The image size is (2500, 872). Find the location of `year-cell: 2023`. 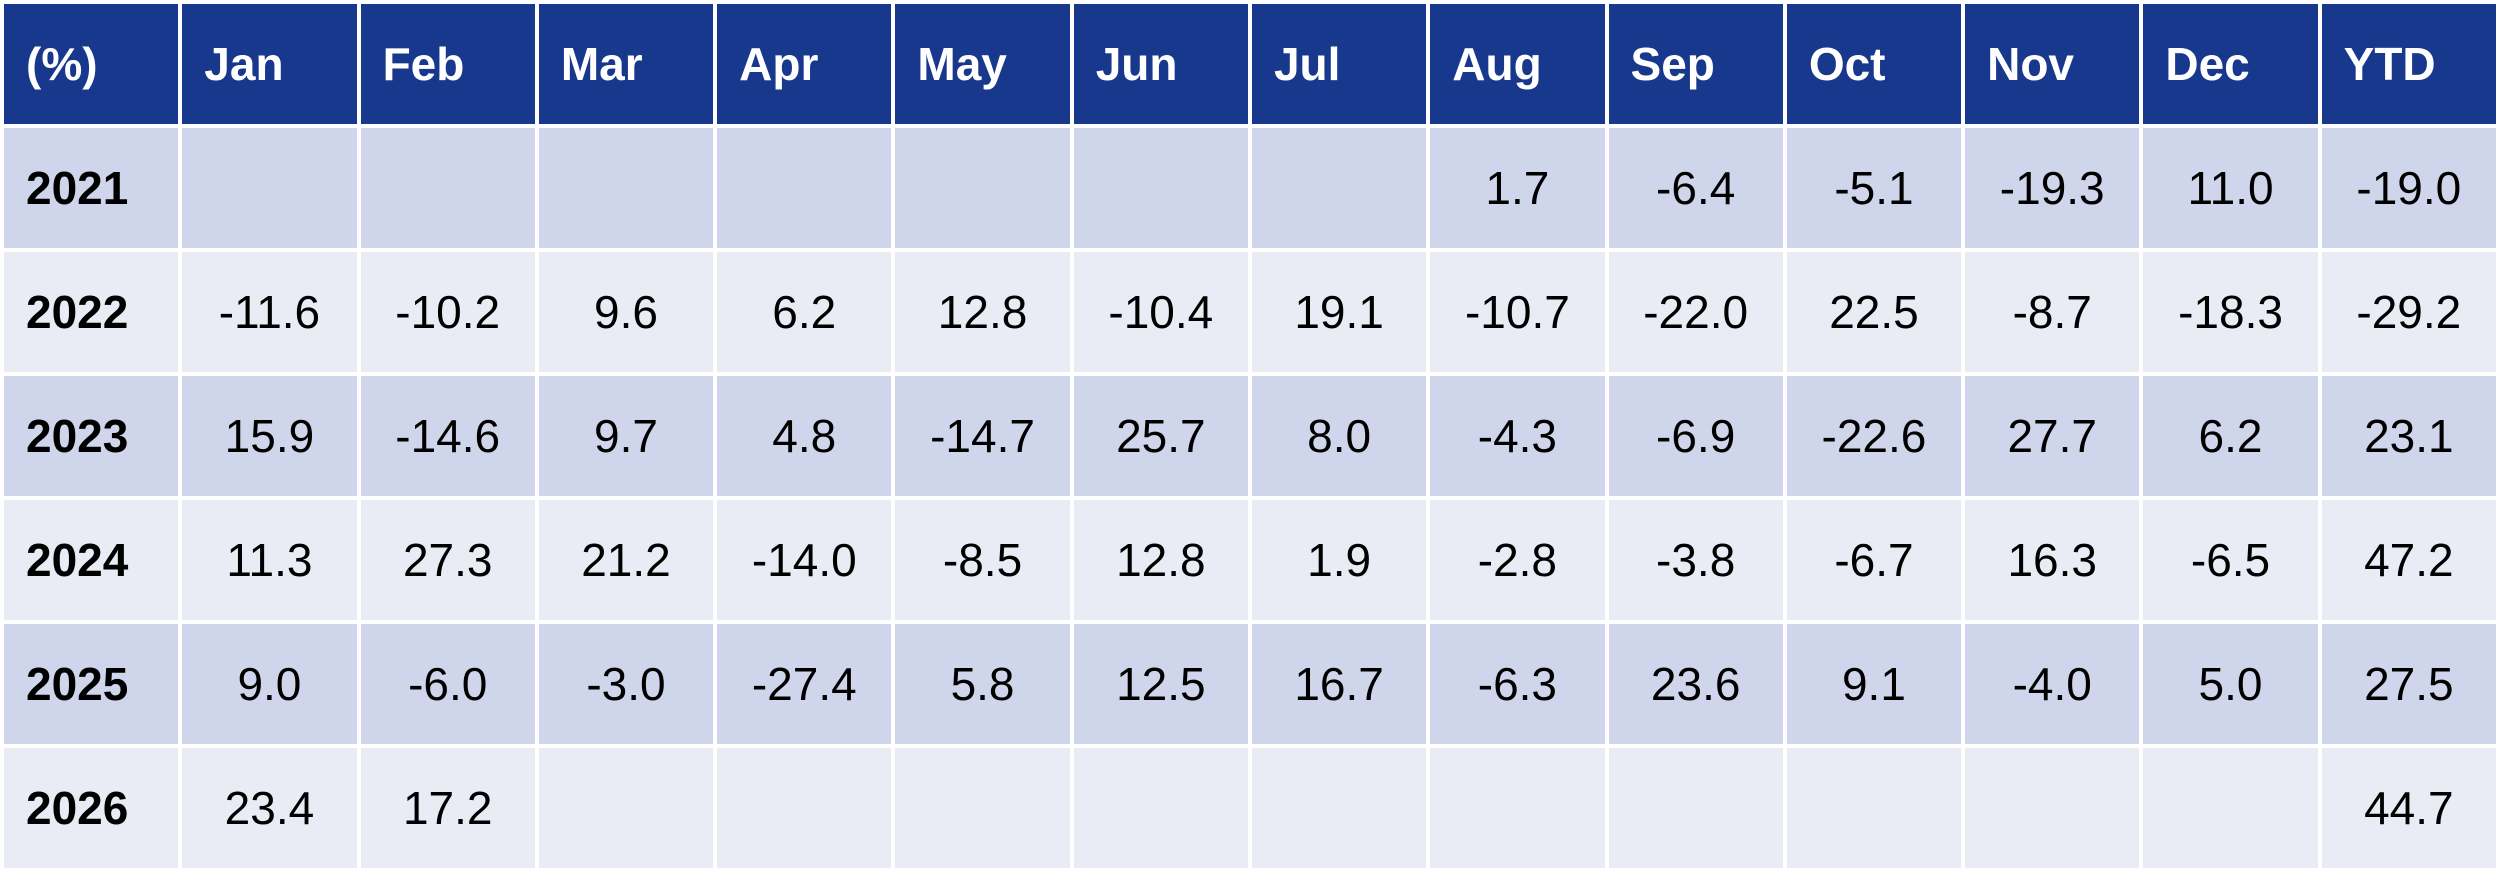

year-cell: 2023 is located at coordinates (91, 436).